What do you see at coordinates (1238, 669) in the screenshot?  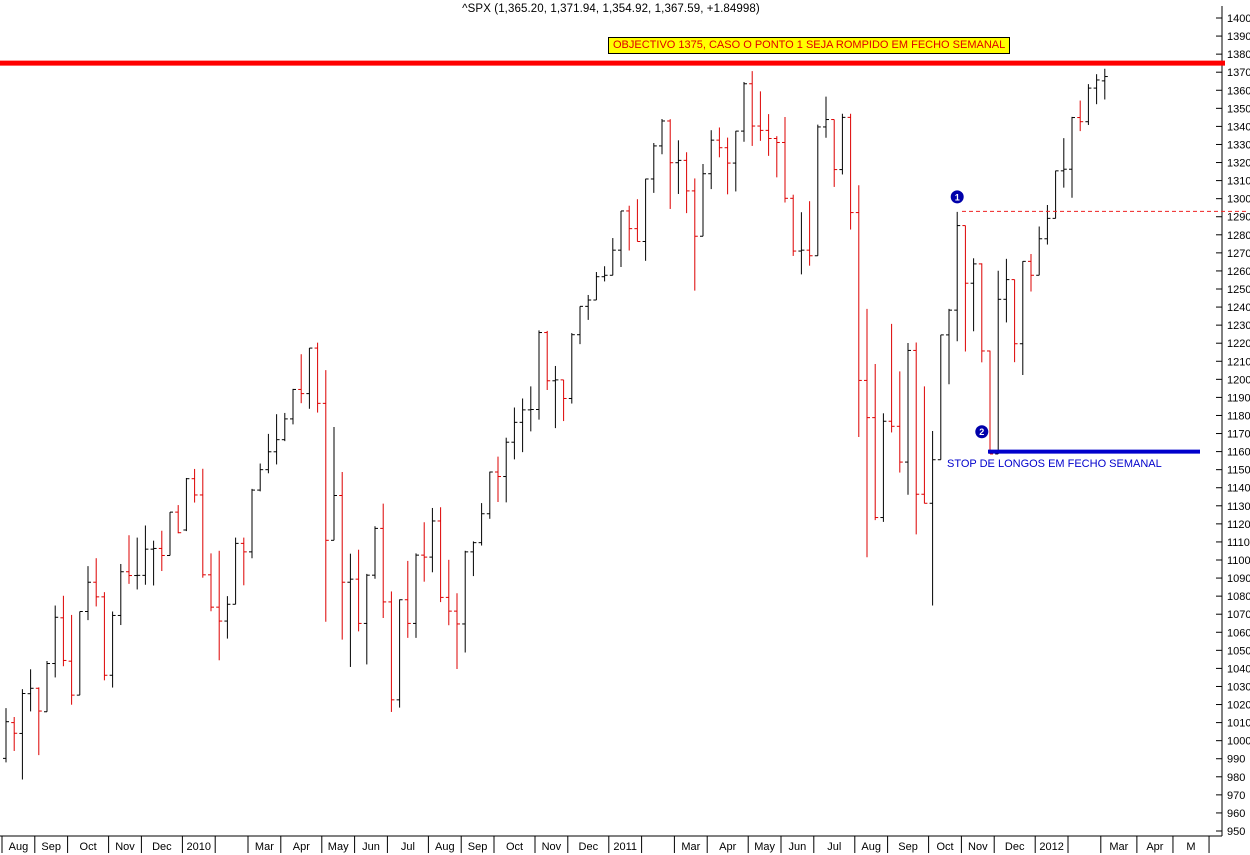 I see `y-axis-label: 1040` at bounding box center [1238, 669].